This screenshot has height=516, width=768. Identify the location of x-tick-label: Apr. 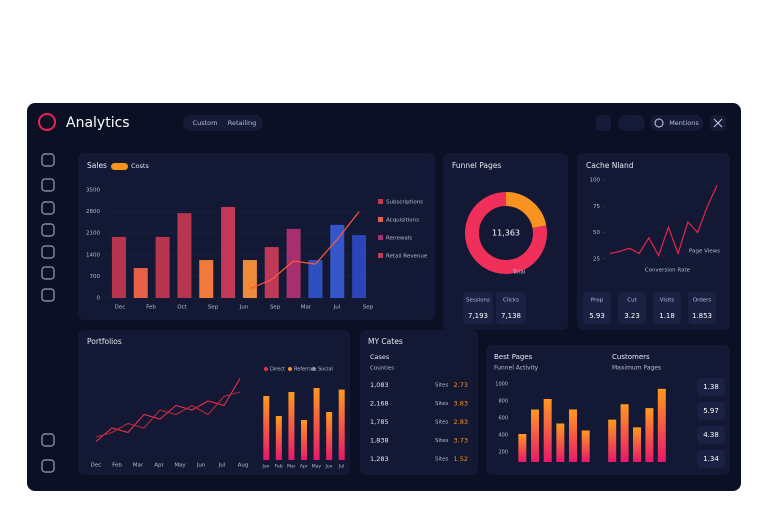
(159, 466).